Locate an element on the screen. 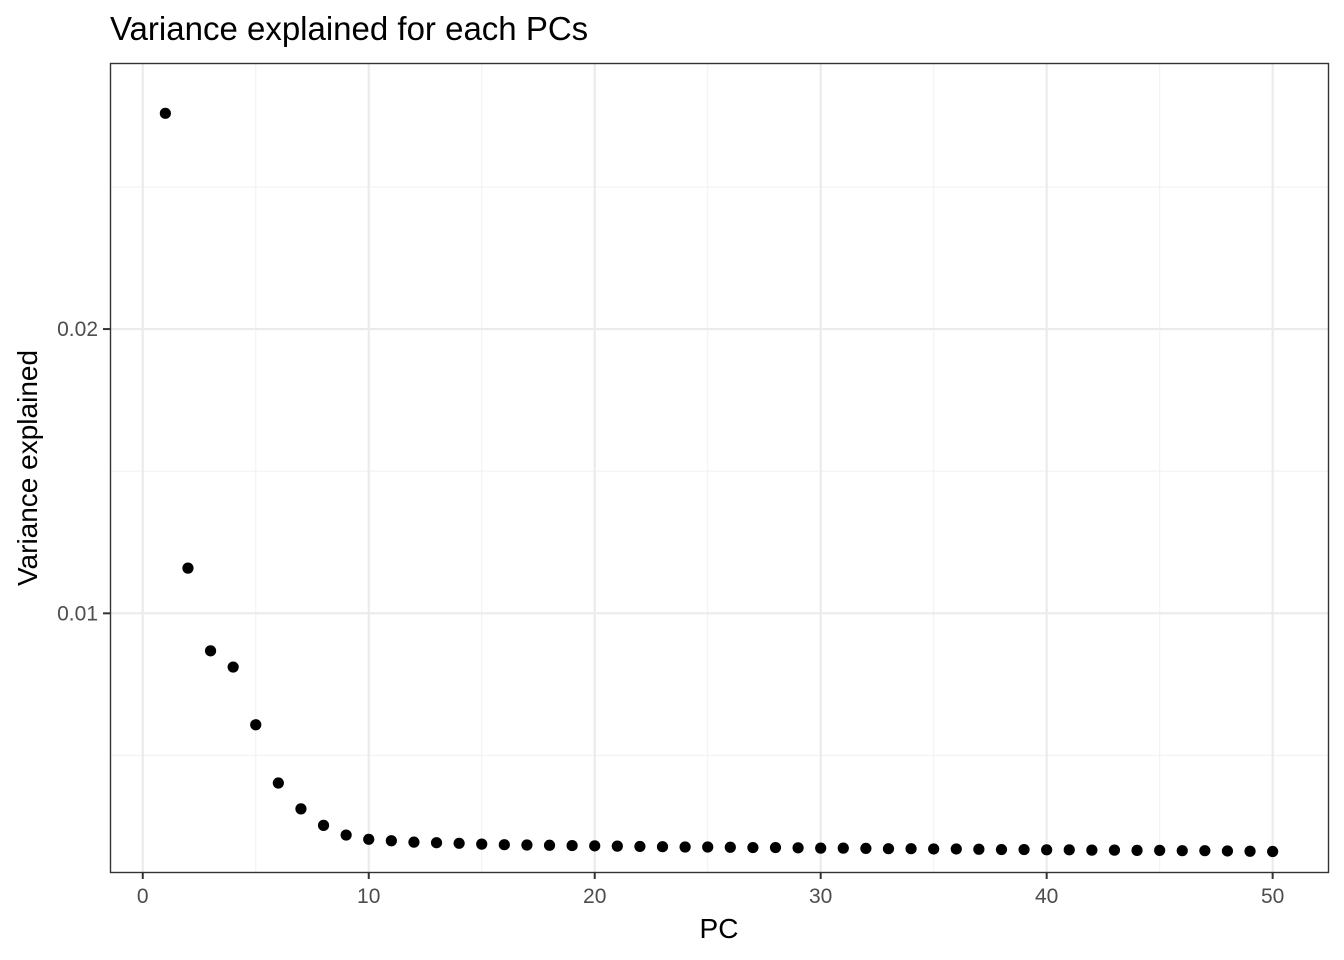 The width and height of the screenshot is (1344, 960). x-tick-label: 40 is located at coordinates (1046, 896).